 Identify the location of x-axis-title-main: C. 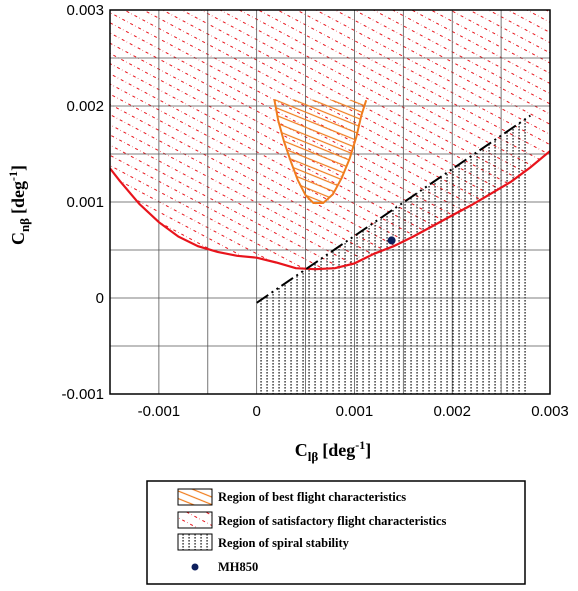
(301, 450).